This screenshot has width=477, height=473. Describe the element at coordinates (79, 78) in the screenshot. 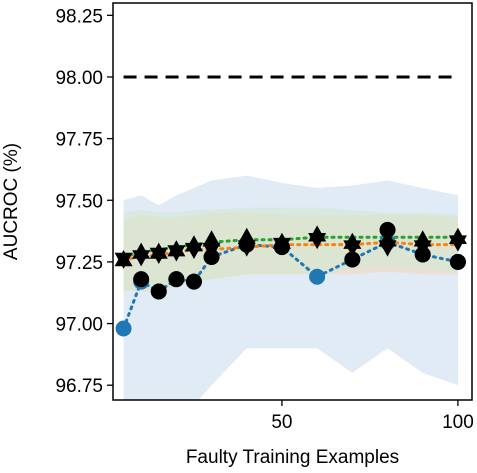

I see `y-tick-label: 98.00` at that location.